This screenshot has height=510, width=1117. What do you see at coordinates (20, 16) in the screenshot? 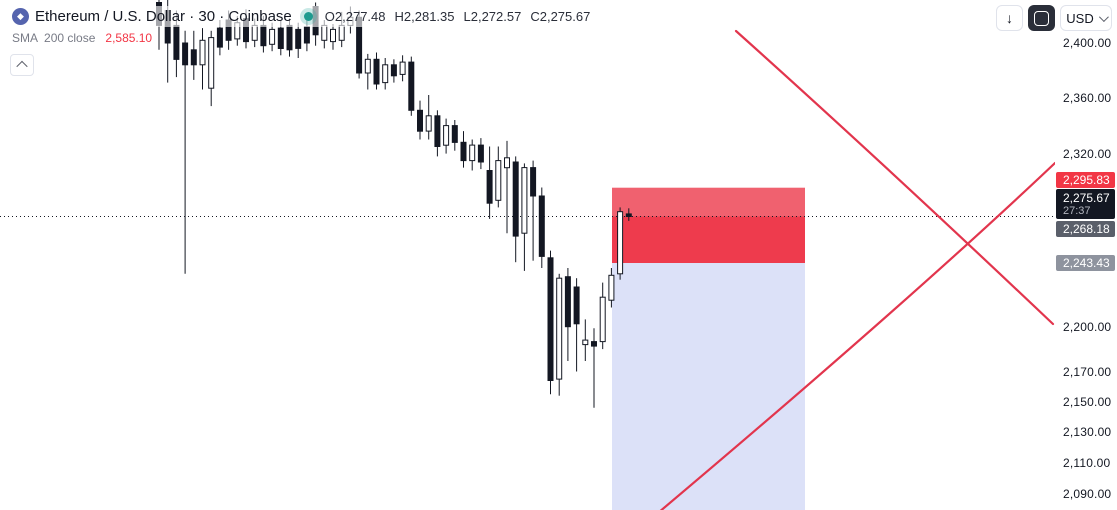
I see `ethereum-logo-icon: ◆` at bounding box center [20, 16].